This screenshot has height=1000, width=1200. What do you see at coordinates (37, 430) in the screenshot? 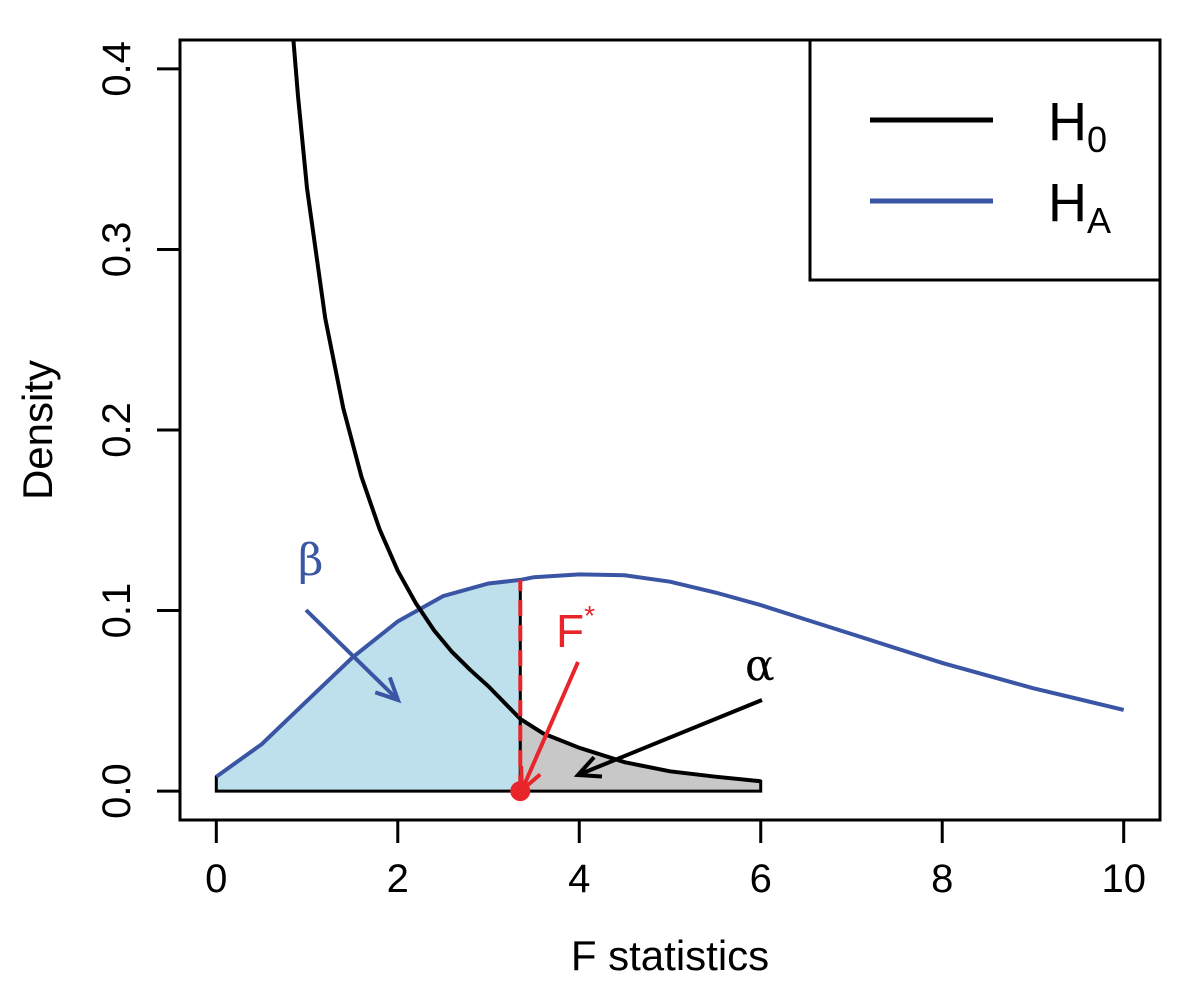
I see `y-axis-title: Density` at bounding box center [37, 430].